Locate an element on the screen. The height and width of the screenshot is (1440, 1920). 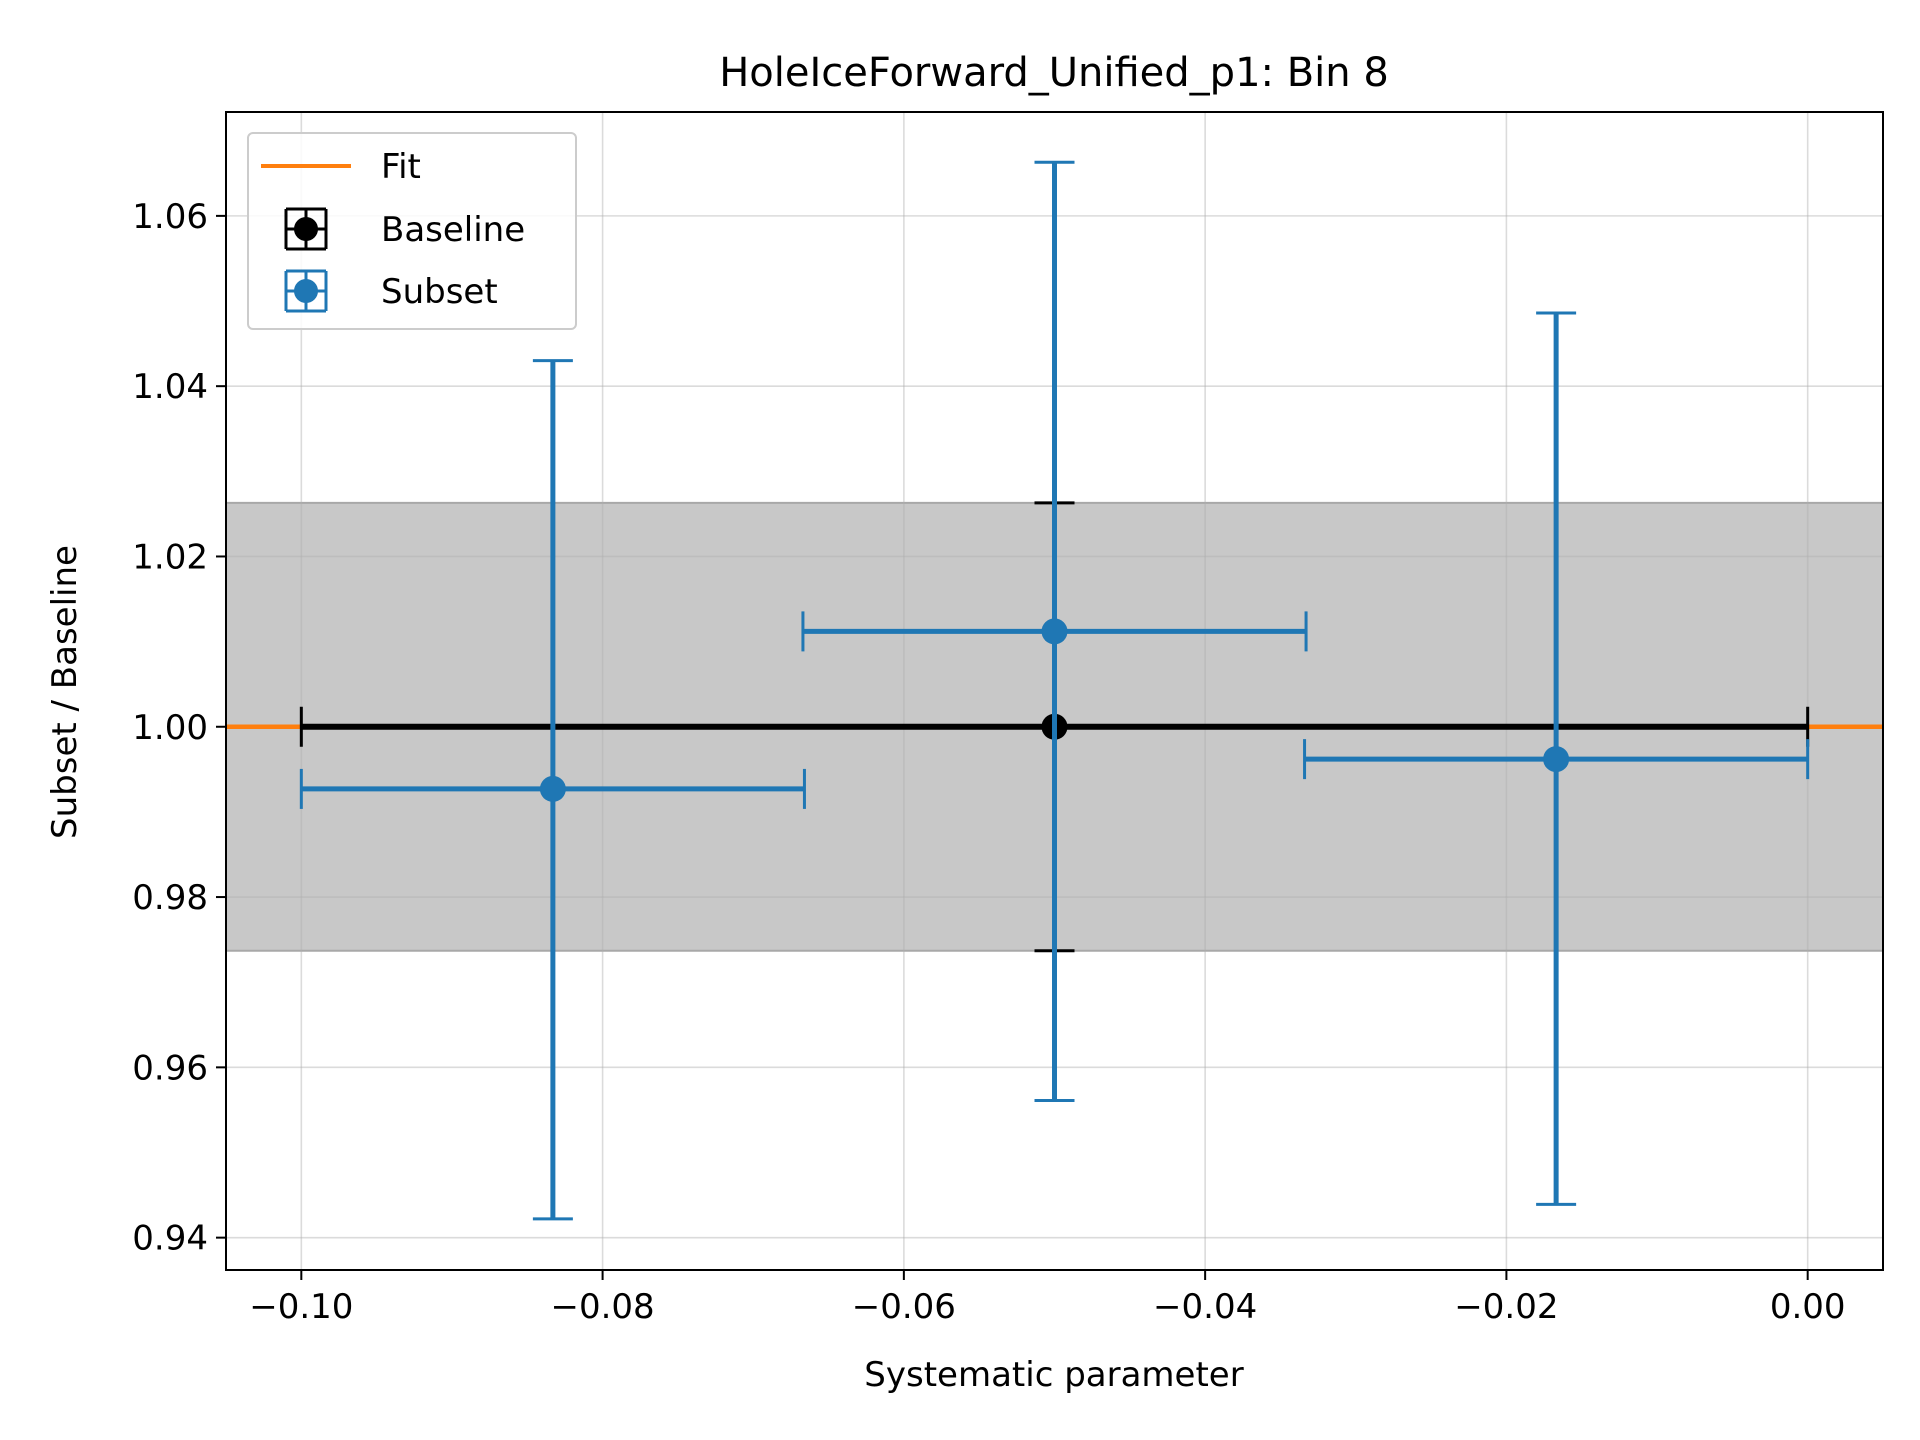
y-tick-label: 0.96 is located at coordinates (170, 1068).